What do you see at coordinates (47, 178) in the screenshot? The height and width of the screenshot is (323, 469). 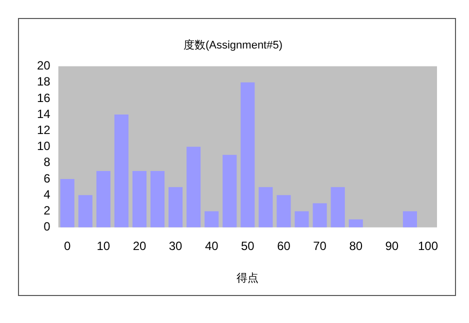 I see `y-tick-label: 6` at bounding box center [47, 178].